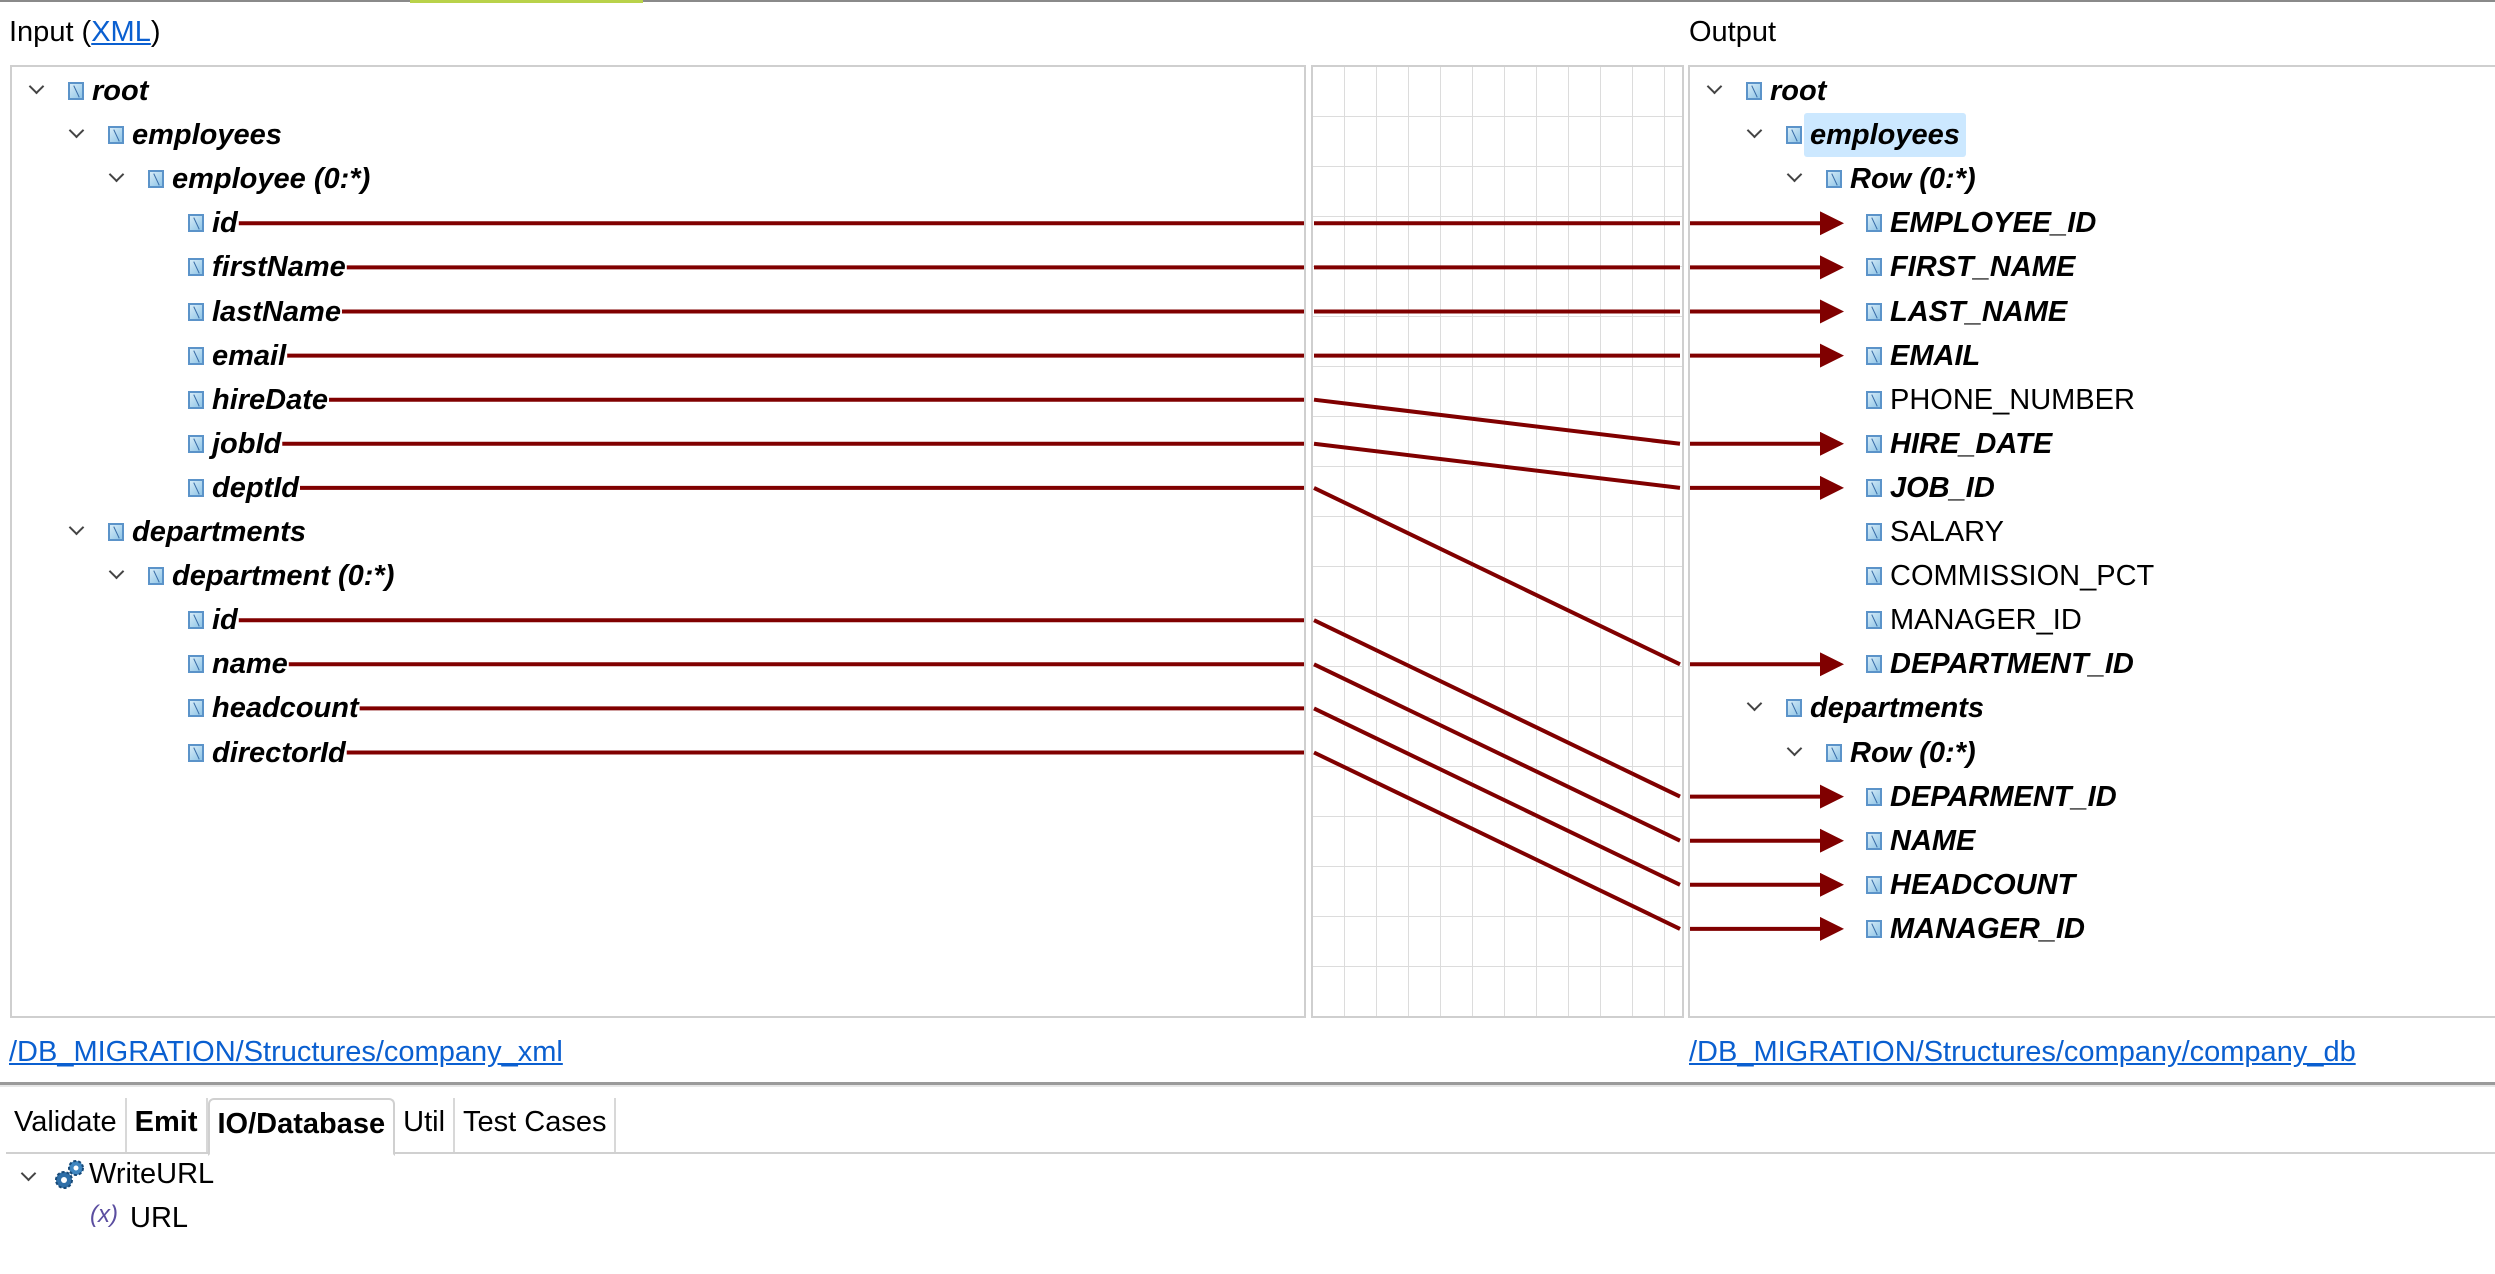  What do you see at coordinates (50, 32) in the screenshot?
I see `input-header-label: Input (` at bounding box center [50, 32].